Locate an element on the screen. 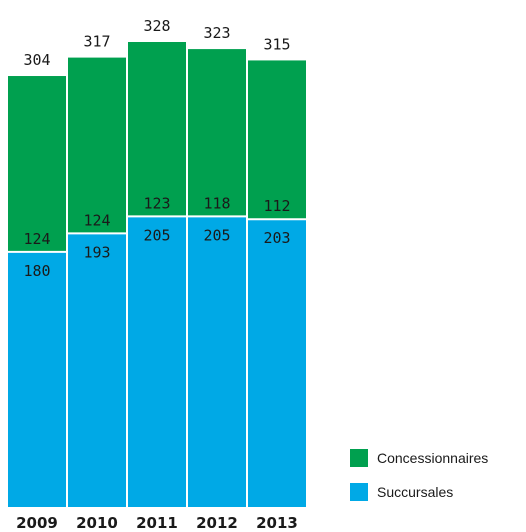 The image size is (526, 532). legend: Concessionnaires Succursales is located at coordinates (419, 483).